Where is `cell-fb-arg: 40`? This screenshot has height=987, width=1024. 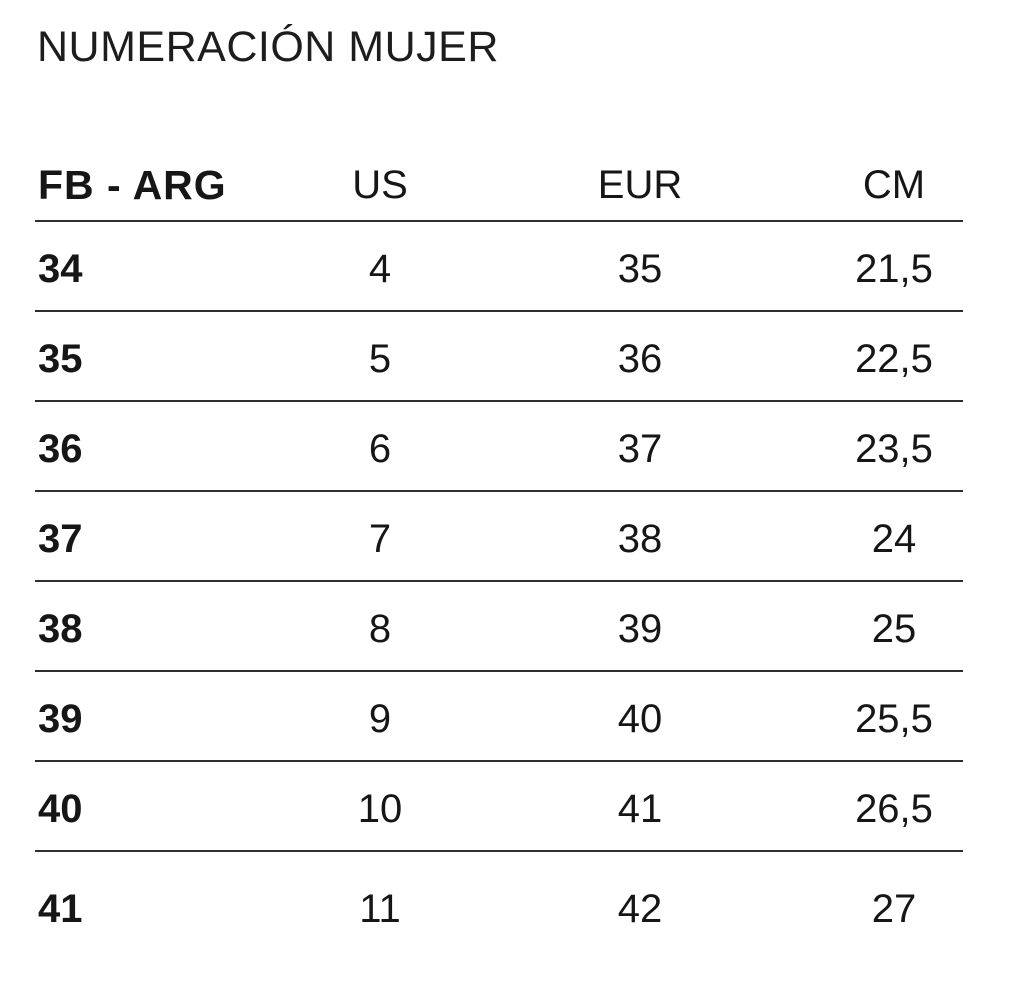
cell-fb-arg: 40 is located at coordinates (60, 809).